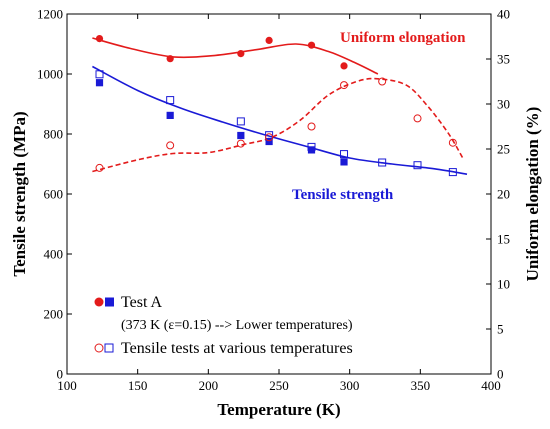 This screenshot has width=550, height=429. What do you see at coordinates (500, 329) in the screenshot?
I see `y2-tick-label: 5` at bounding box center [500, 329].